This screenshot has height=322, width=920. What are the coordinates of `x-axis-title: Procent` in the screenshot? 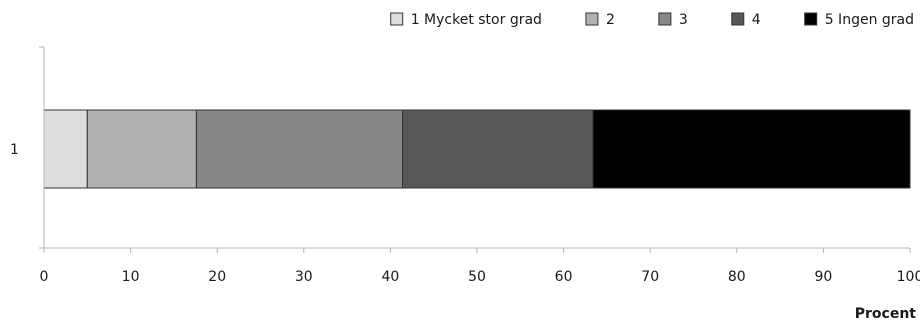 It's located at (886, 314).